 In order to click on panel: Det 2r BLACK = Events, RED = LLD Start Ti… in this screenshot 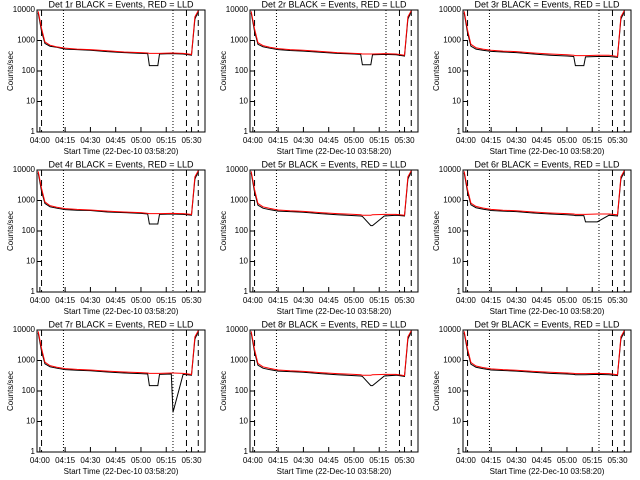, I will do `click(319, 78)`.